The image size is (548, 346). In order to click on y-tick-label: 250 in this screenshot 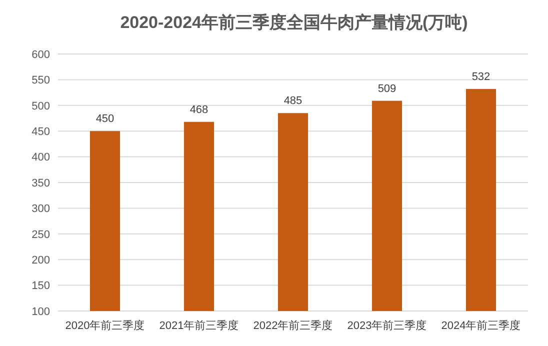, I will do `click(41, 234)`.